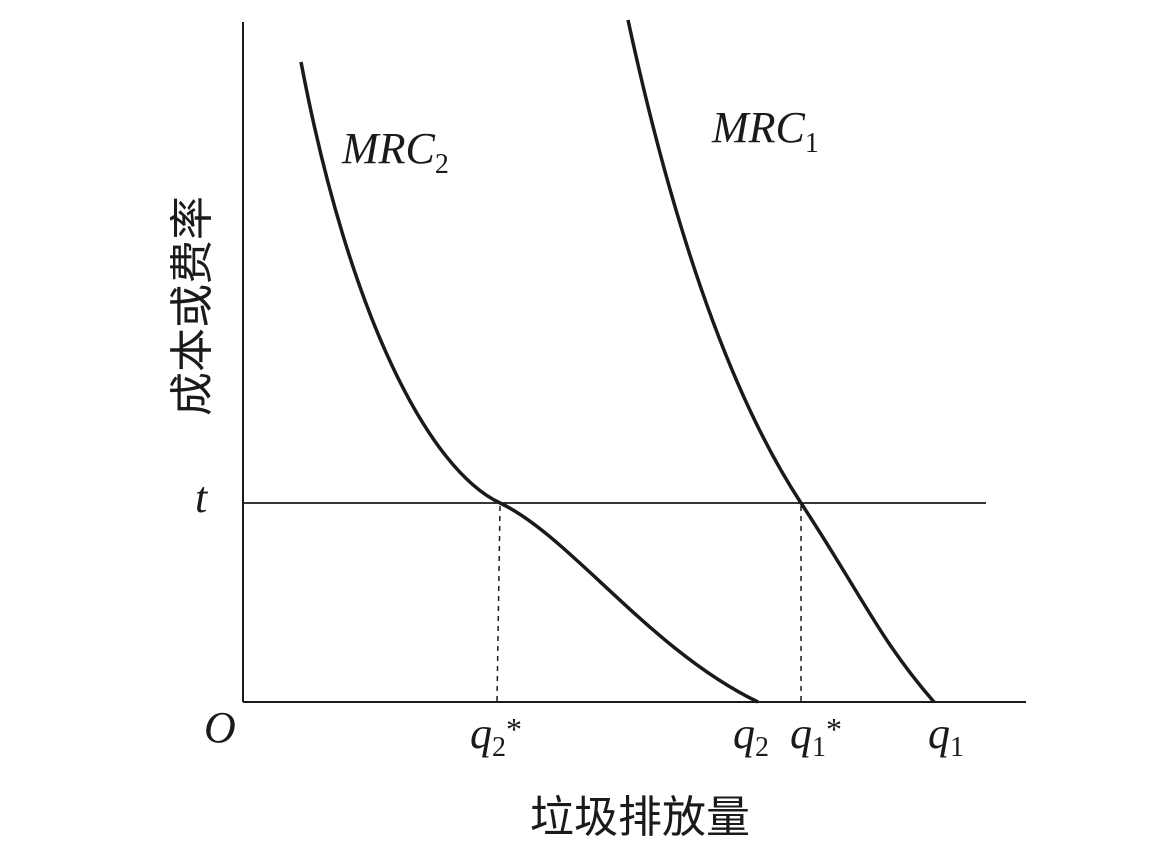  What do you see at coordinates (744, 733) in the screenshot?
I see `x-tick-q2-main: q` at bounding box center [744, 733].